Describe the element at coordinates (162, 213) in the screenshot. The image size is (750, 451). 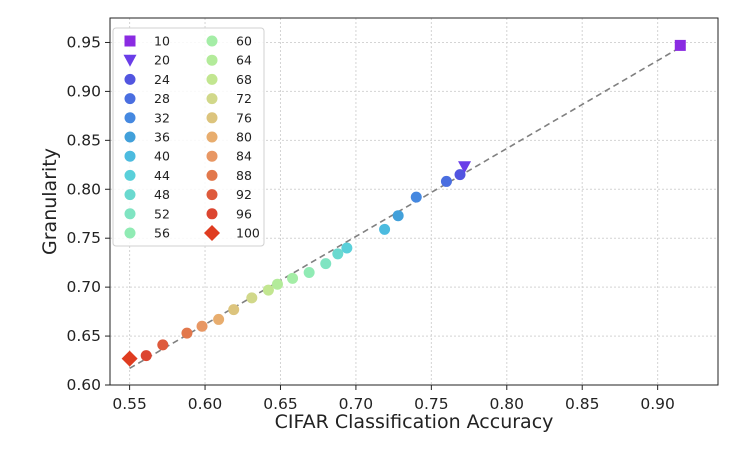
I see `legend-label-52: 52` at that location.